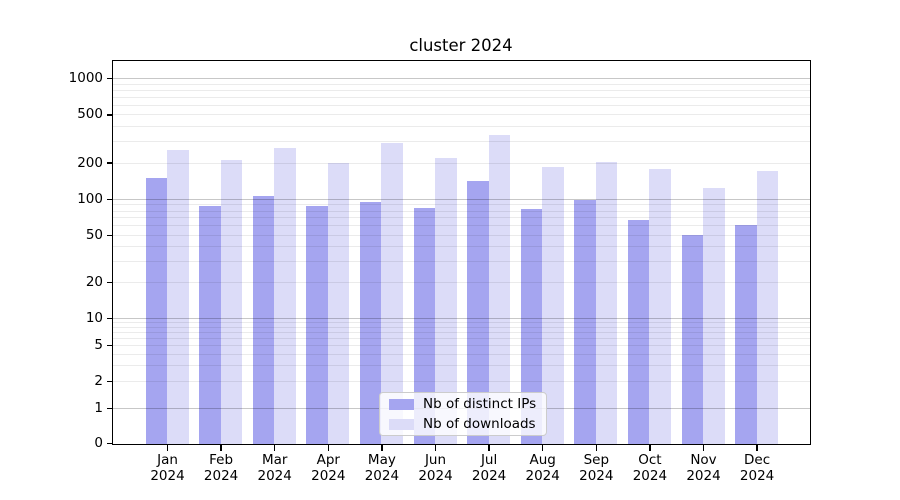 The width and height of the screenshot is (900, 500). I want to click on x-axis-tick-label: Apr 2024, so click(328, 468).